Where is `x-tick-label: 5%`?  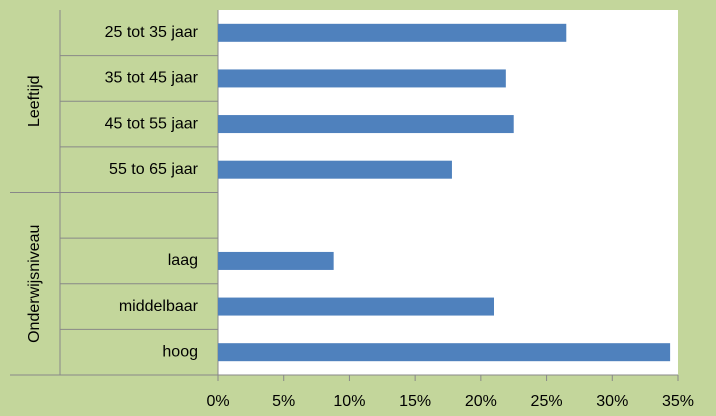
x-tick-label: 5% is located at coordinates (283, 401).